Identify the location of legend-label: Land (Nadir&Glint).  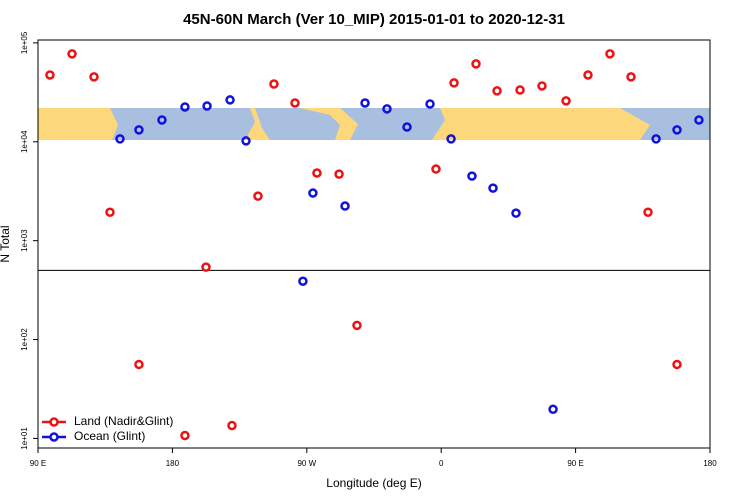
(123, 421).